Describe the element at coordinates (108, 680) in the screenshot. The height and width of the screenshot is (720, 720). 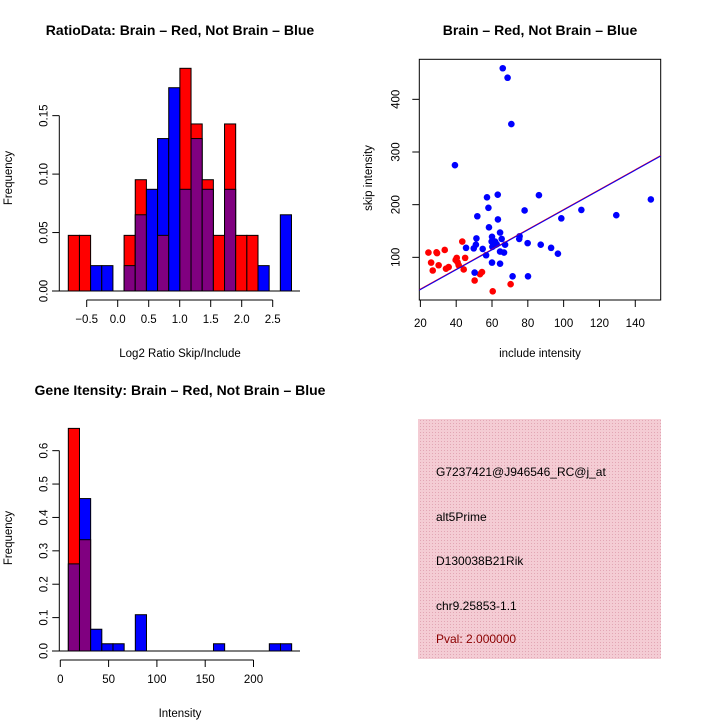
I see `x-tick-label: 50` at that location.